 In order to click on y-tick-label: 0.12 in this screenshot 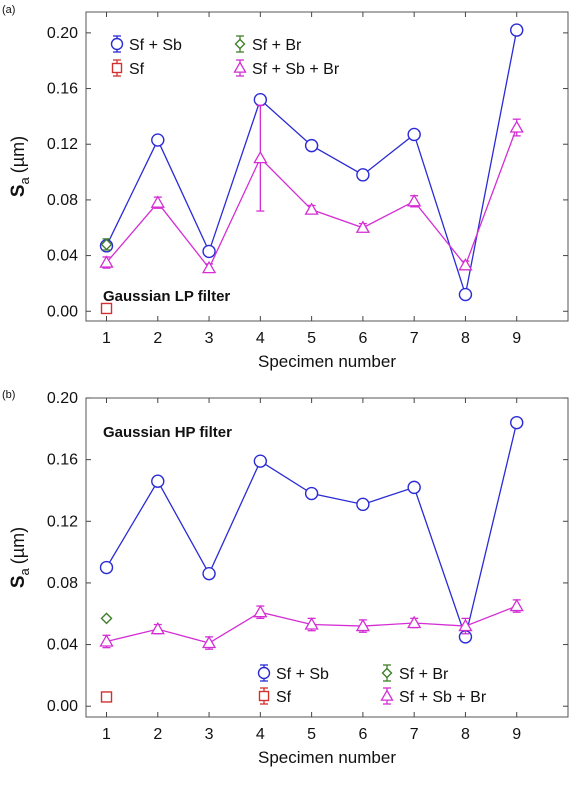, I will do `click(62, 144)`.